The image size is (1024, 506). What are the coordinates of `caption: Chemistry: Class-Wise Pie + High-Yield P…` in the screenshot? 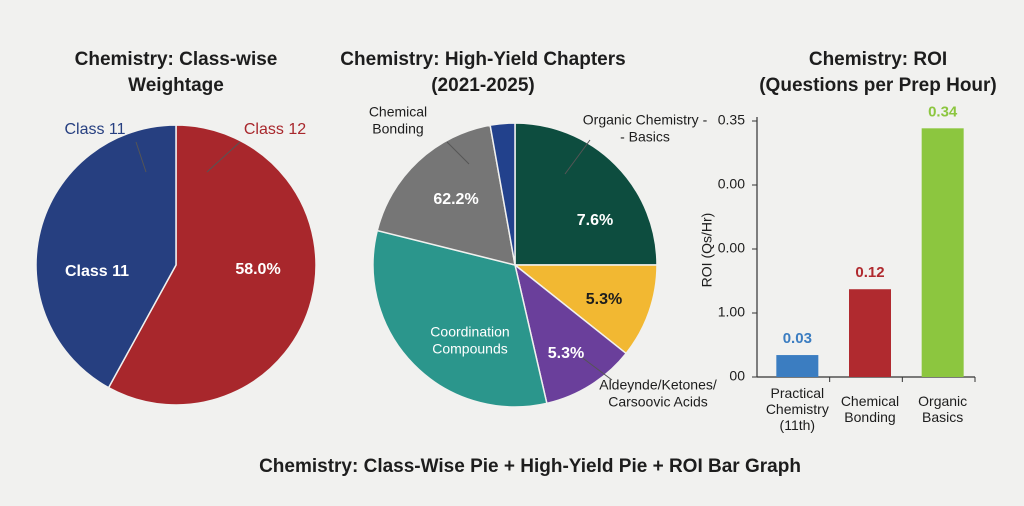 It's located at (530, 466).